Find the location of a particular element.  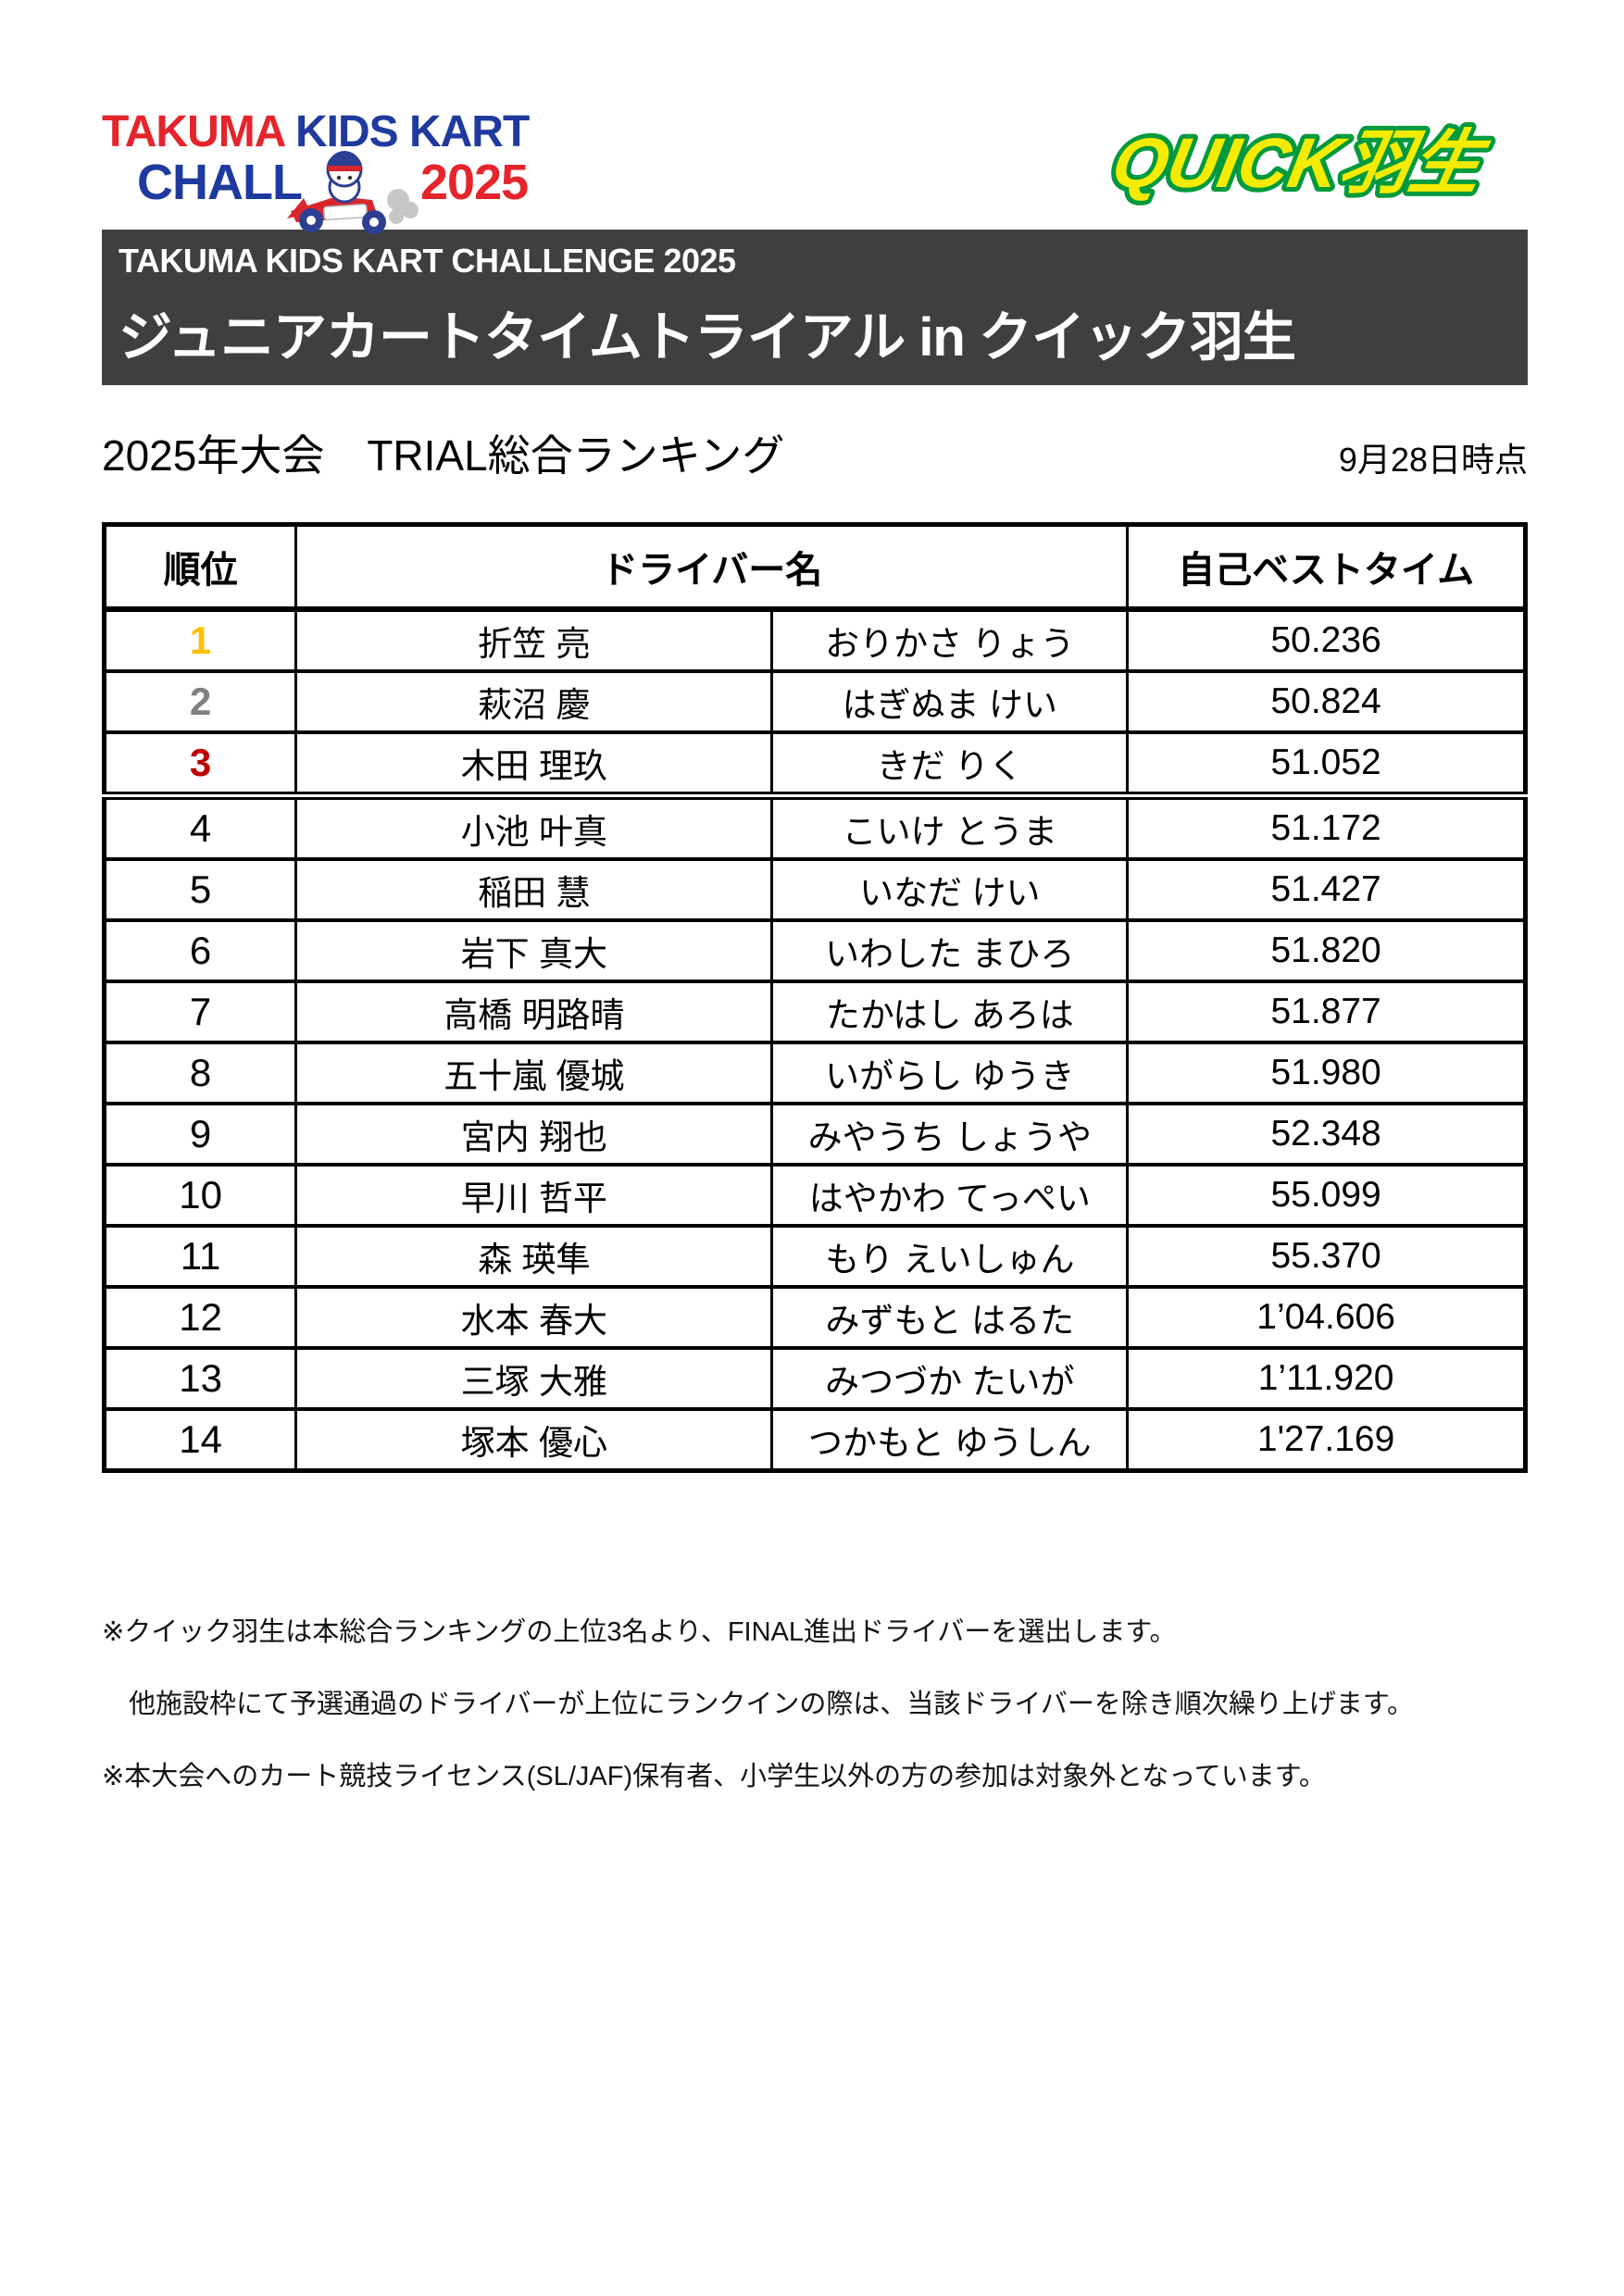

rank-cell: 6 is located at coordinates (200, 950).